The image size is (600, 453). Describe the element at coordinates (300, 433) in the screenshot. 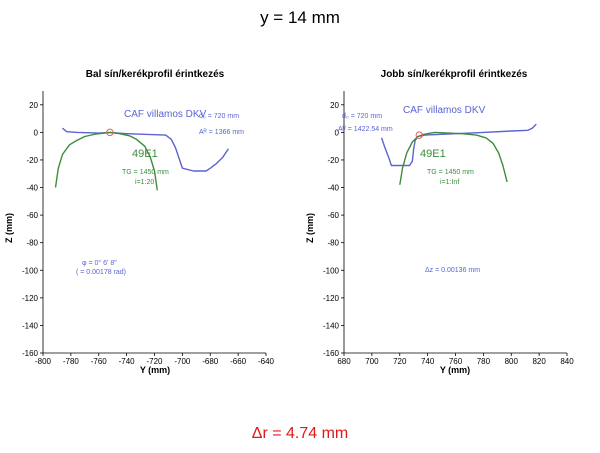

I see `delta-r-label: Δr = 4.74 mm` at that location.